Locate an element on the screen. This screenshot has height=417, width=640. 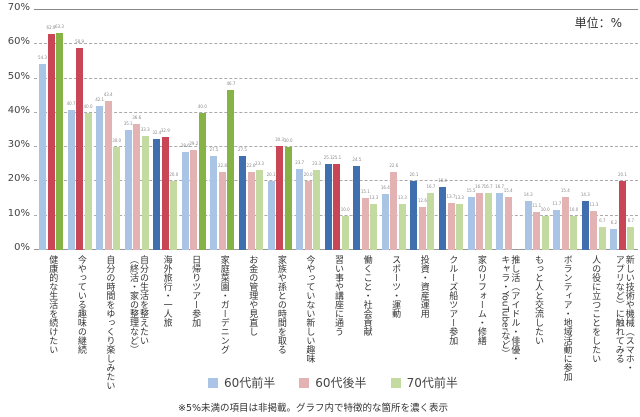
legend-label: 70代前半 is located at coordinates (432, 383).